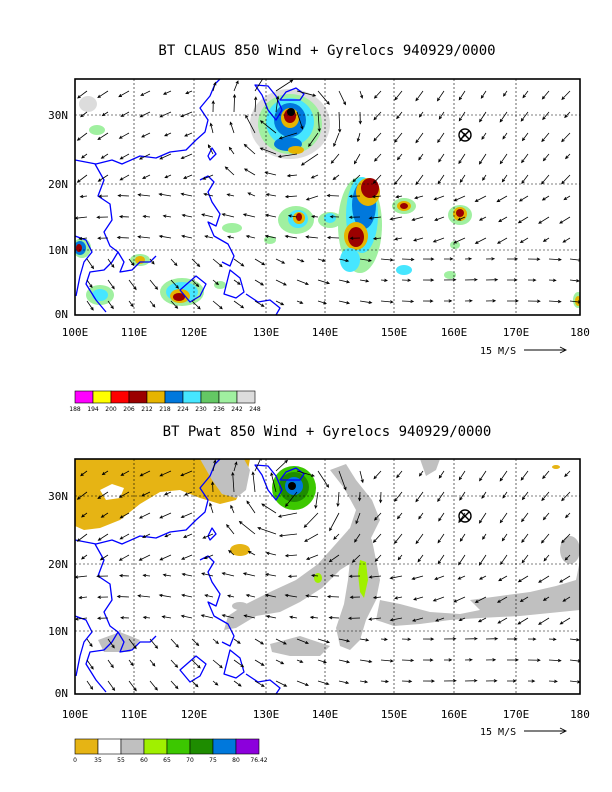 The image size is (612, 792). I want to click on colorbar-label: 75, so click(213, 760).